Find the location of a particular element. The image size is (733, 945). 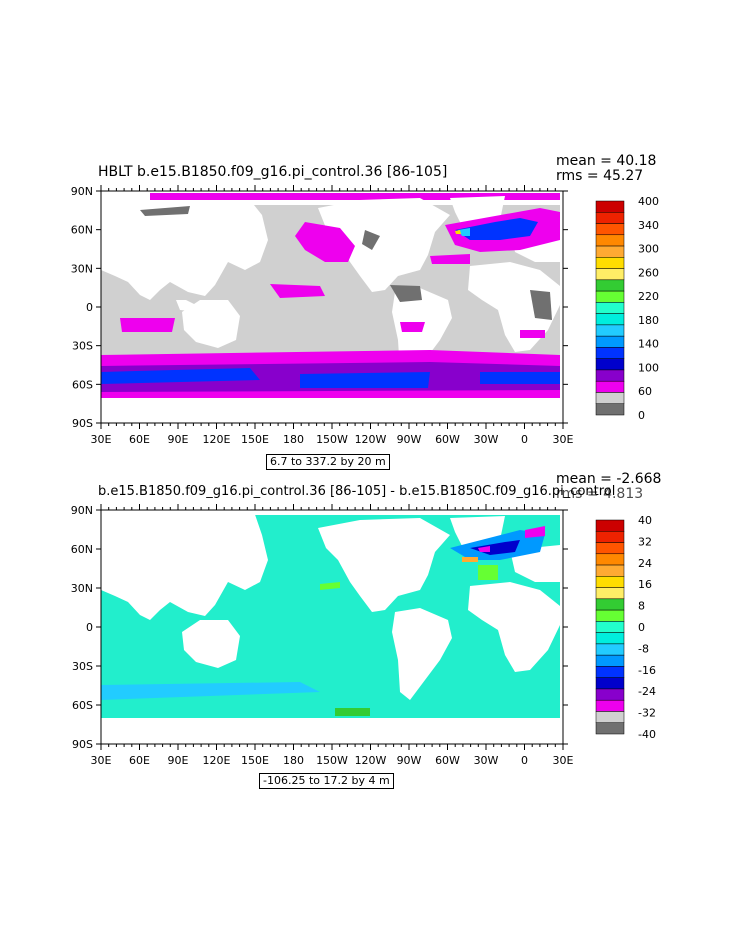

colorbar-label: 180 is located at coordinates (648, 320).